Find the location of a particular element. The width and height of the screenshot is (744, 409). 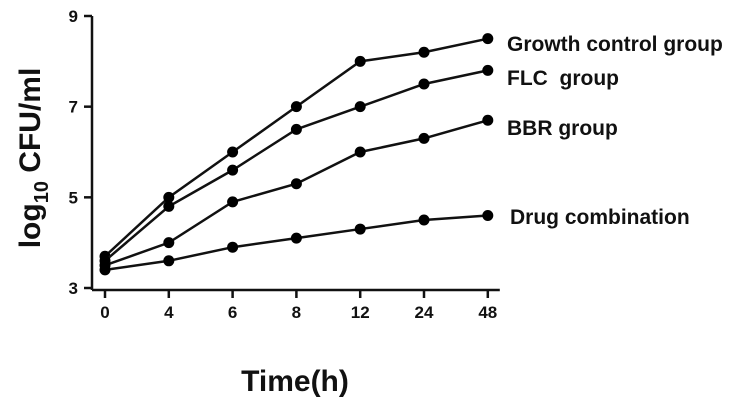

series-label: FLC group is located at coordinates (563, 78).